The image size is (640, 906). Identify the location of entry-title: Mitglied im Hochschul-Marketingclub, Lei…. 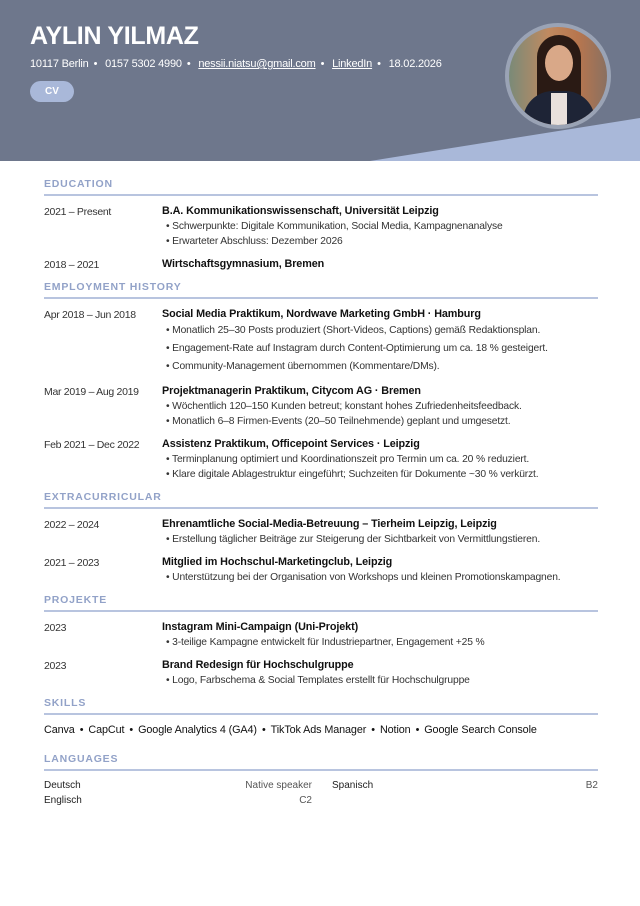
(277, 562).